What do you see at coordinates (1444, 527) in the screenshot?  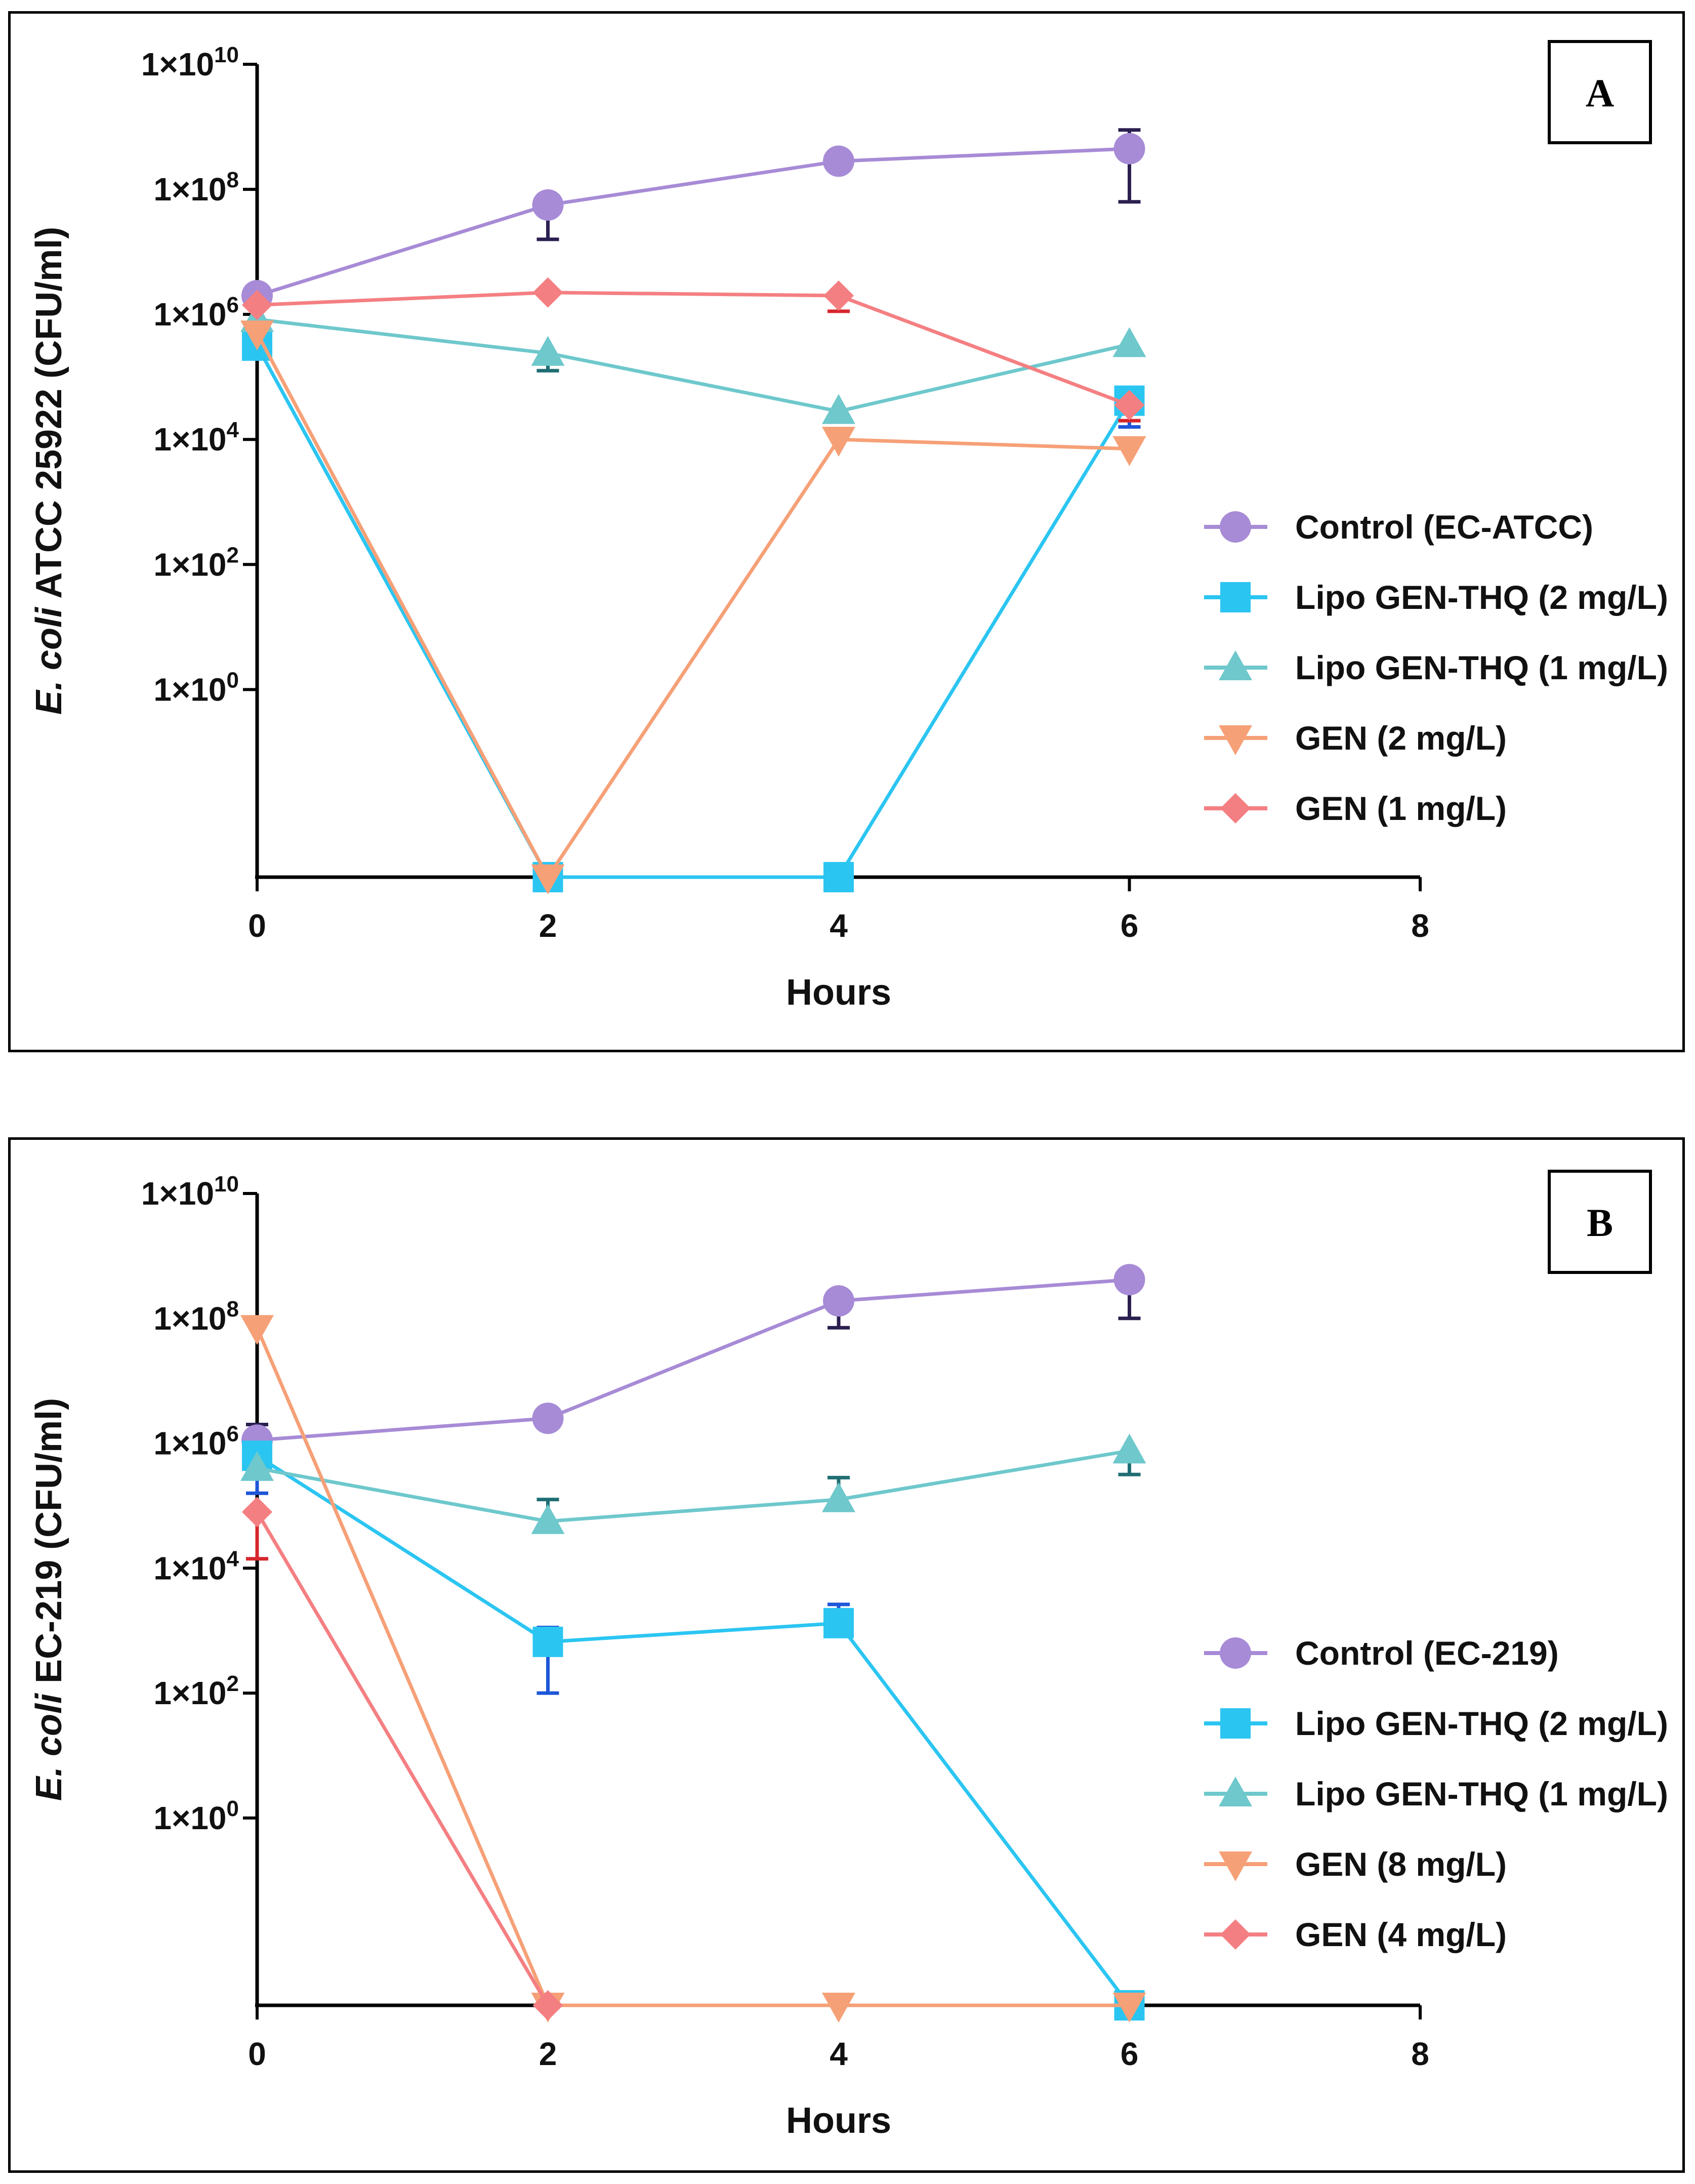 I see `legend-label: Control (EC-ATCC)` at bounding box center [1444, 527].